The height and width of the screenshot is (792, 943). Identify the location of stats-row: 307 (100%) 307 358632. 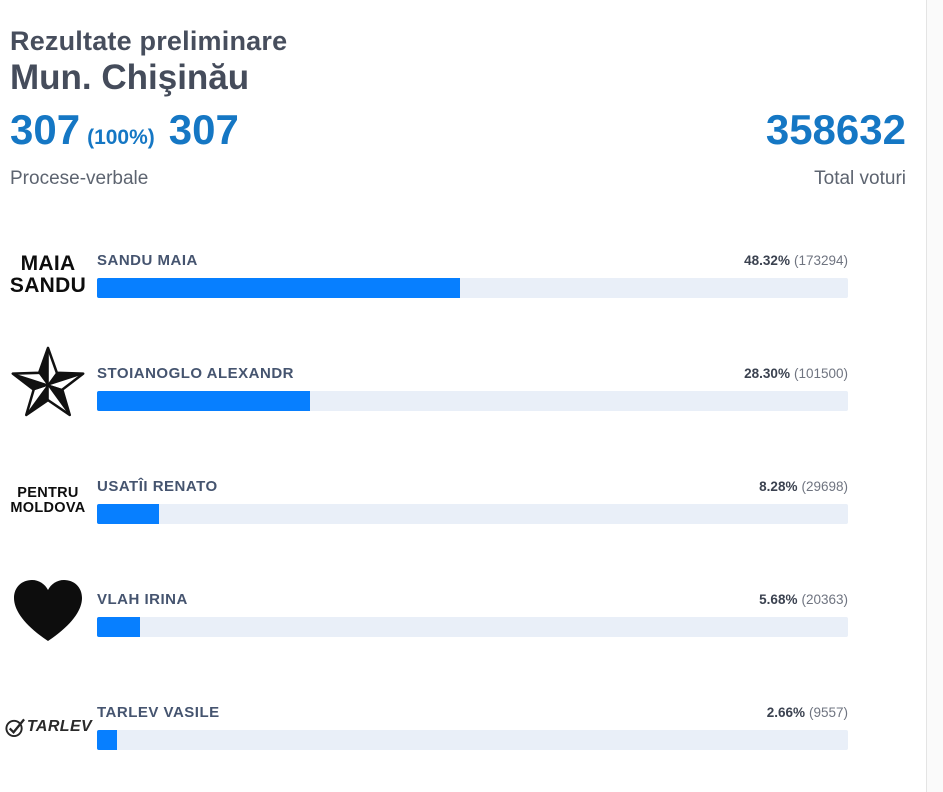
(458, 130).